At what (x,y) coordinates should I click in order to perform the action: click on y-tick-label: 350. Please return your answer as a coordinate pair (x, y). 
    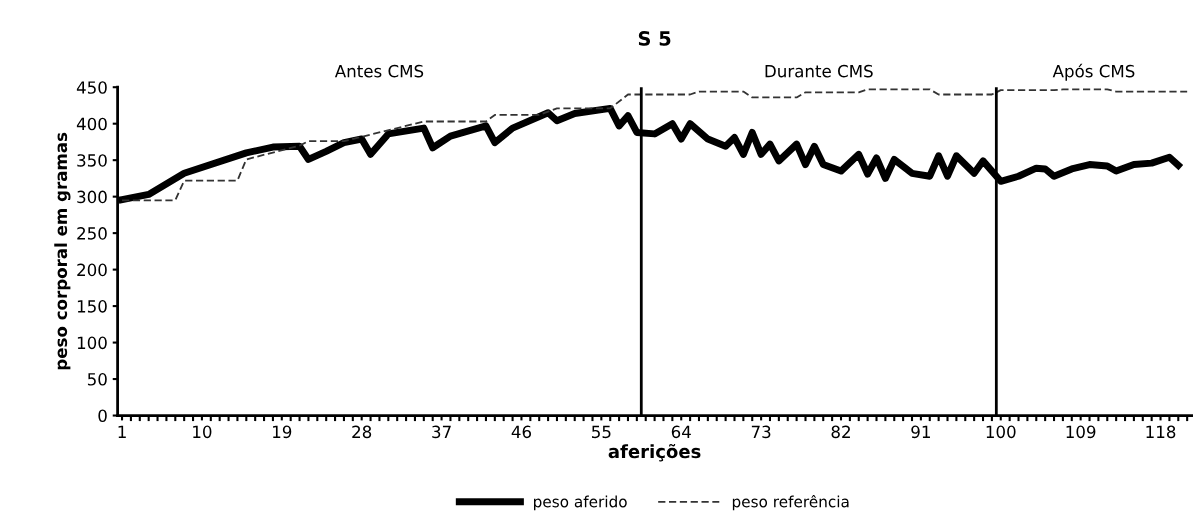
    Looking at the image, I should click on (92, 160).